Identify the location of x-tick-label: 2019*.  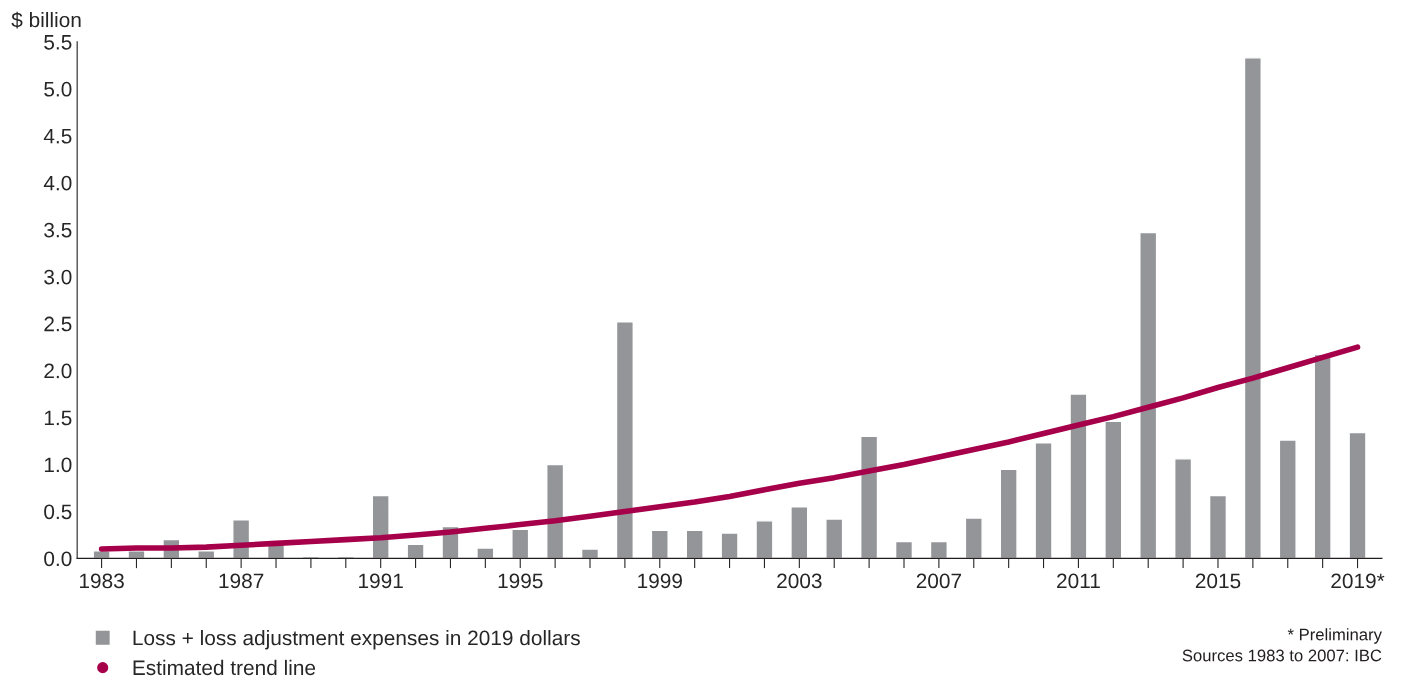
(1358, 581).